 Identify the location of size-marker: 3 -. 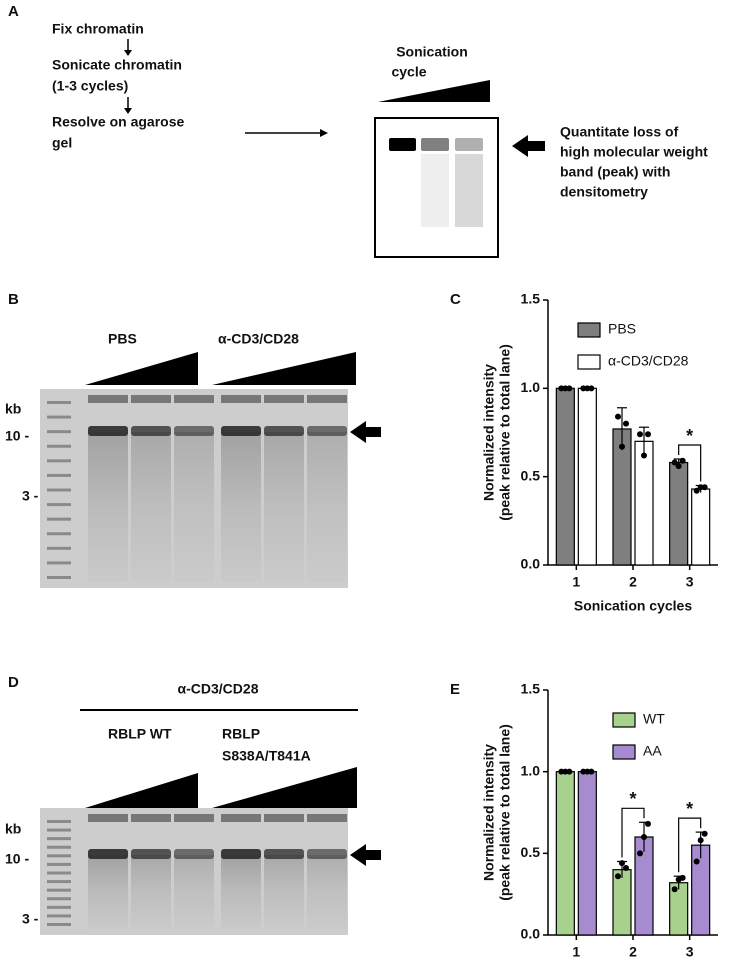
(30, 496).